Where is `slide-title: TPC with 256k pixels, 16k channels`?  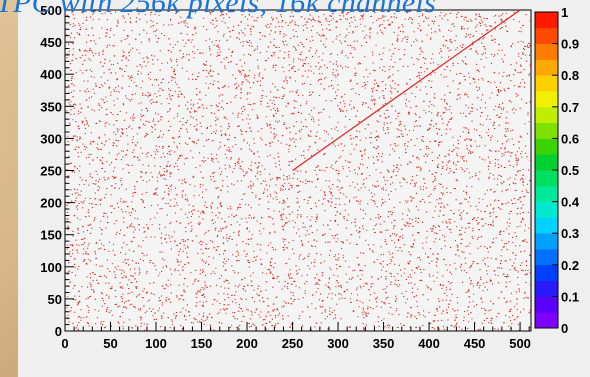
slide-title: TPC with 256k pixels, 16k channels is located at coordinates (218, 9).